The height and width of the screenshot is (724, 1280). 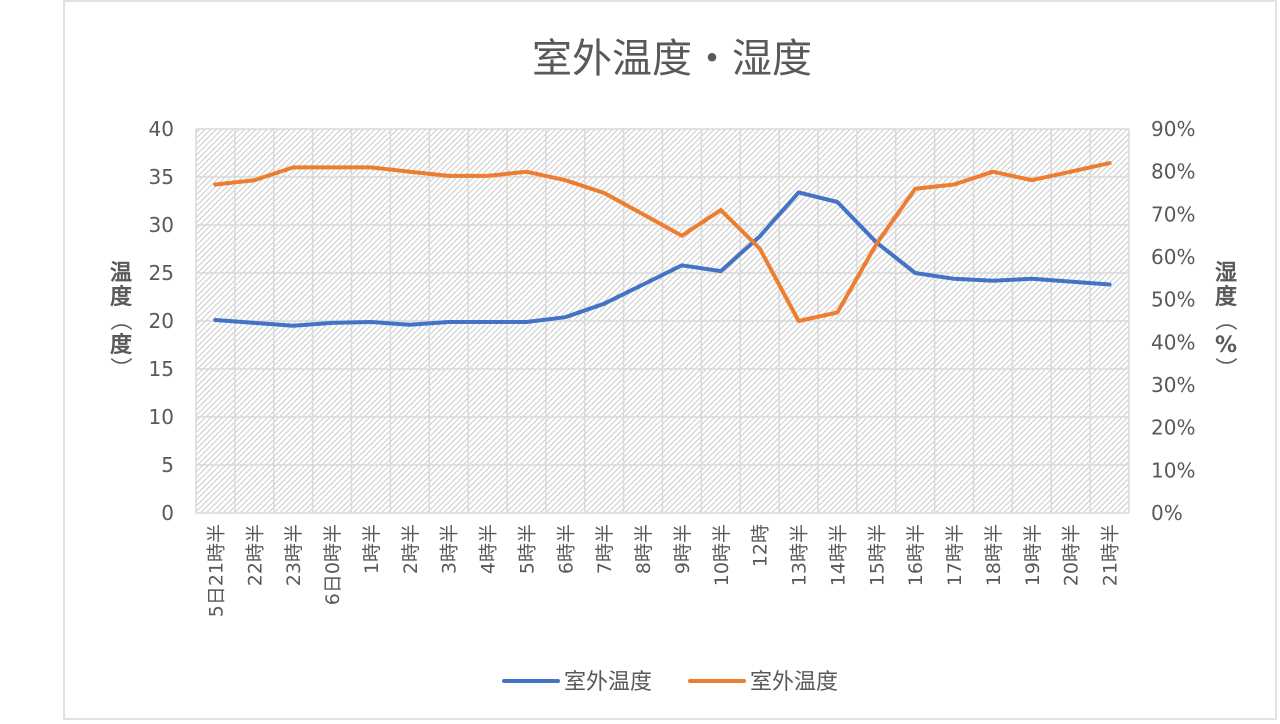 I want to click on left-axis-tick-label: 40, so click(x=161, y=129).